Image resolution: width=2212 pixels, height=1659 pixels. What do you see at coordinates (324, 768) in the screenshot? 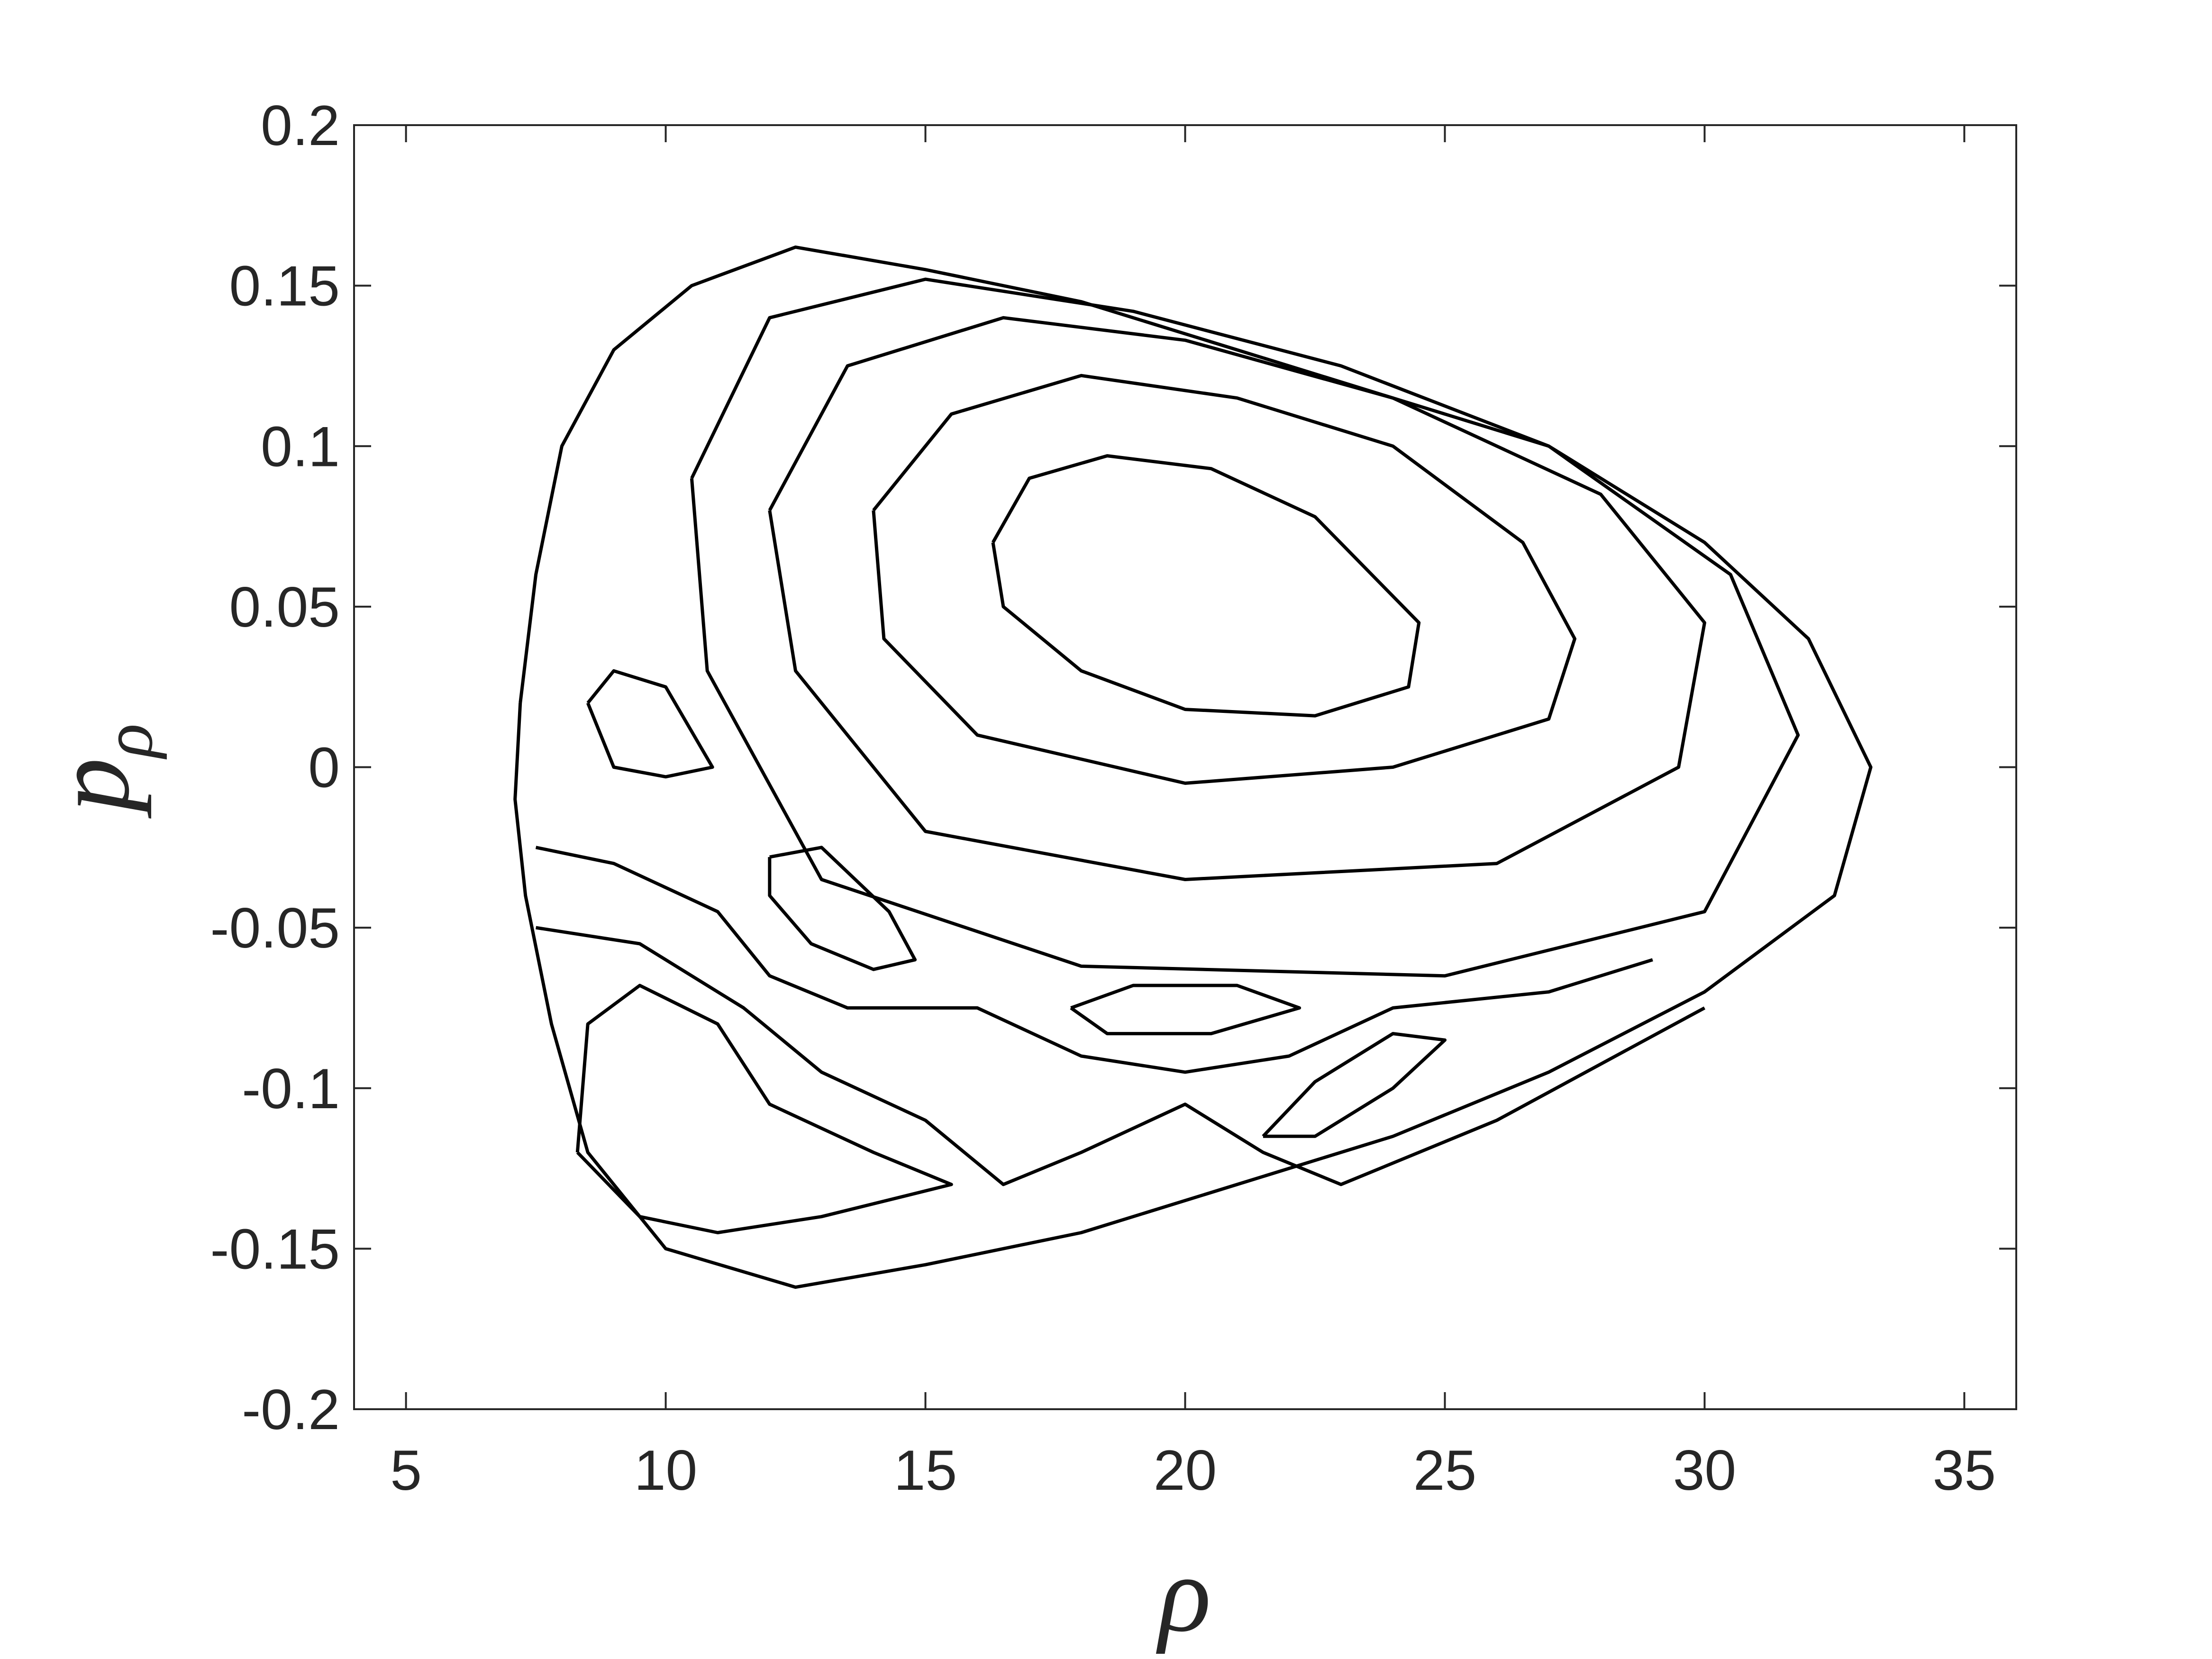
I see `y-tick-label: 0` at bounding box center [324, 768].